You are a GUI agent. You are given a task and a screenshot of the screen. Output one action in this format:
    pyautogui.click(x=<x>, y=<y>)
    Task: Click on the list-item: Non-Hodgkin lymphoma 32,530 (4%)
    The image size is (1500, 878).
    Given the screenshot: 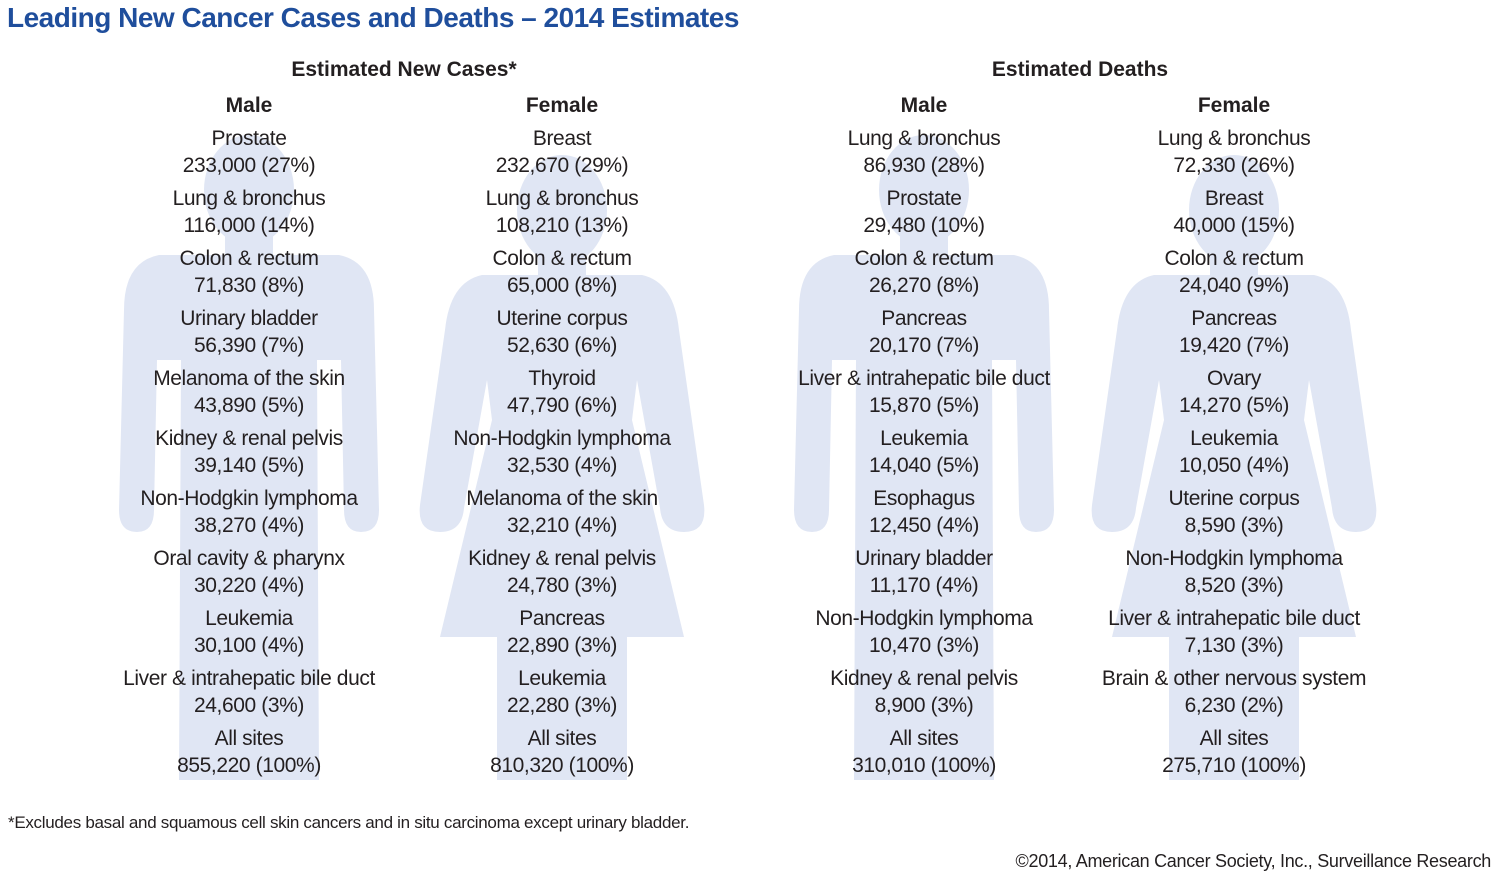 What is the action you would take?
    pyautogui.click(x=562, y=455)
    